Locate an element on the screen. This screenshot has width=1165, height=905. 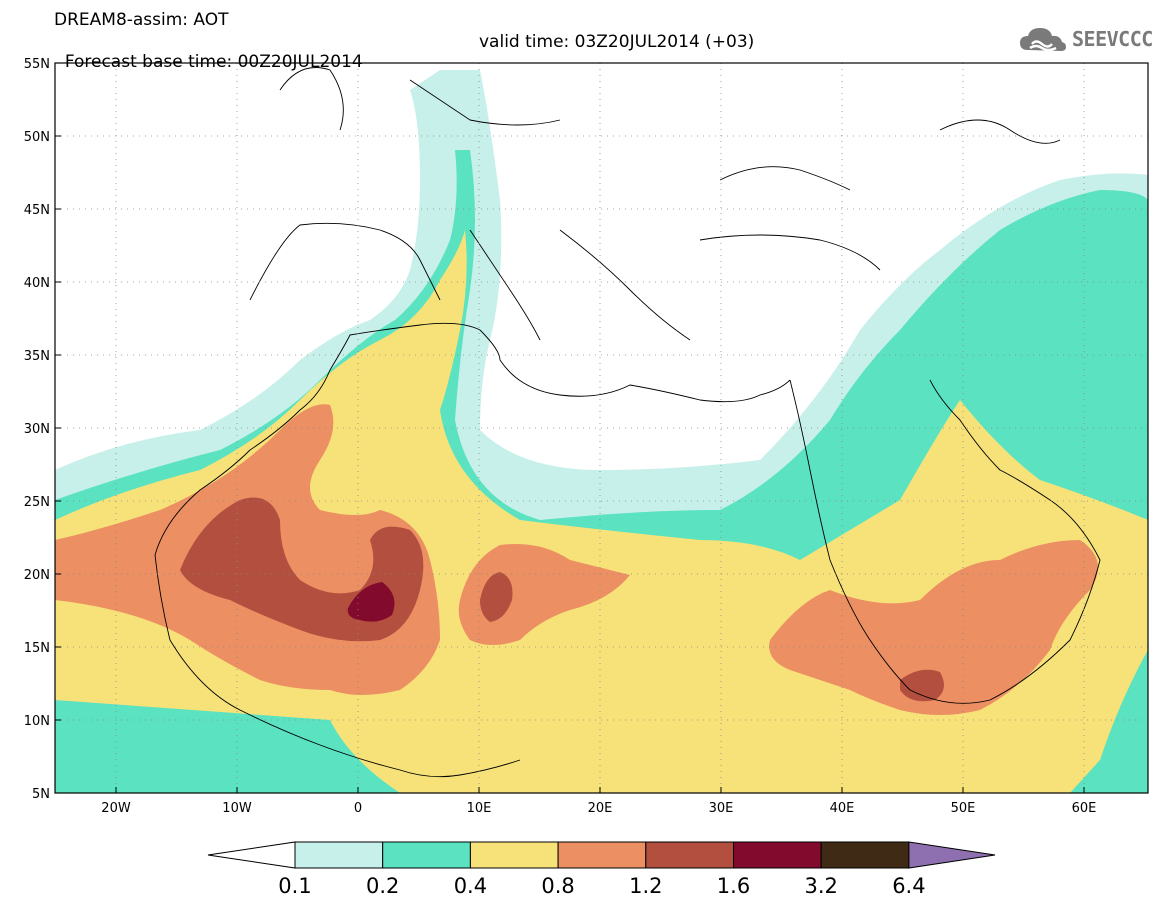
valid-time-label: valid time: 03Z20JUL2014 (+03) is located at coordinates (617, 42).